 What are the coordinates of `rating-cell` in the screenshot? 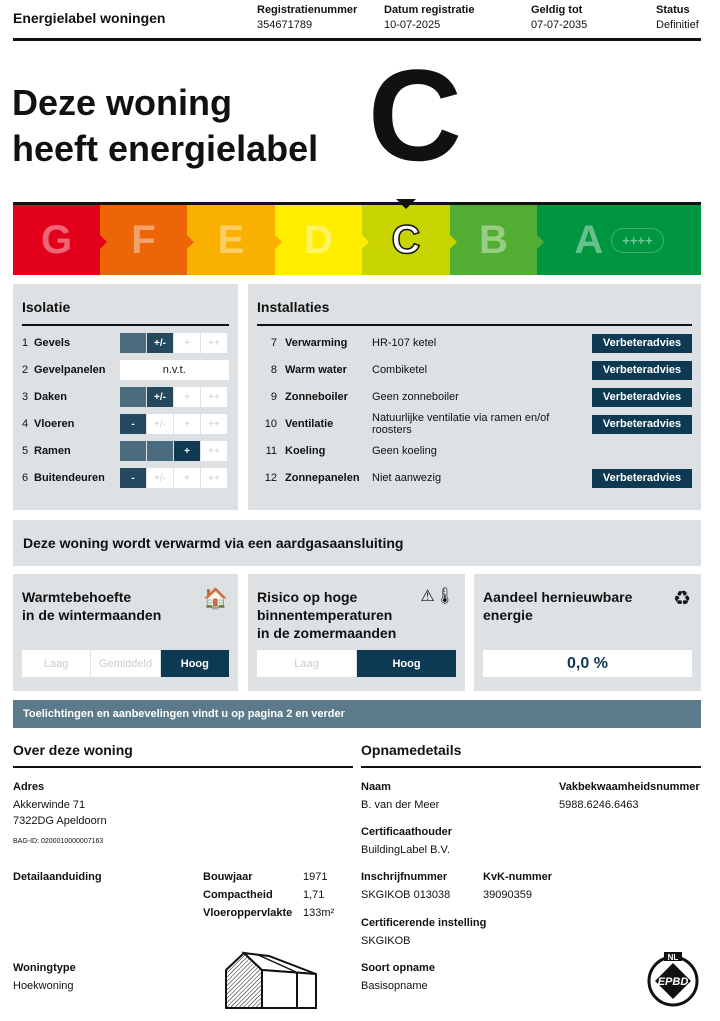 It's located at (133, 343).